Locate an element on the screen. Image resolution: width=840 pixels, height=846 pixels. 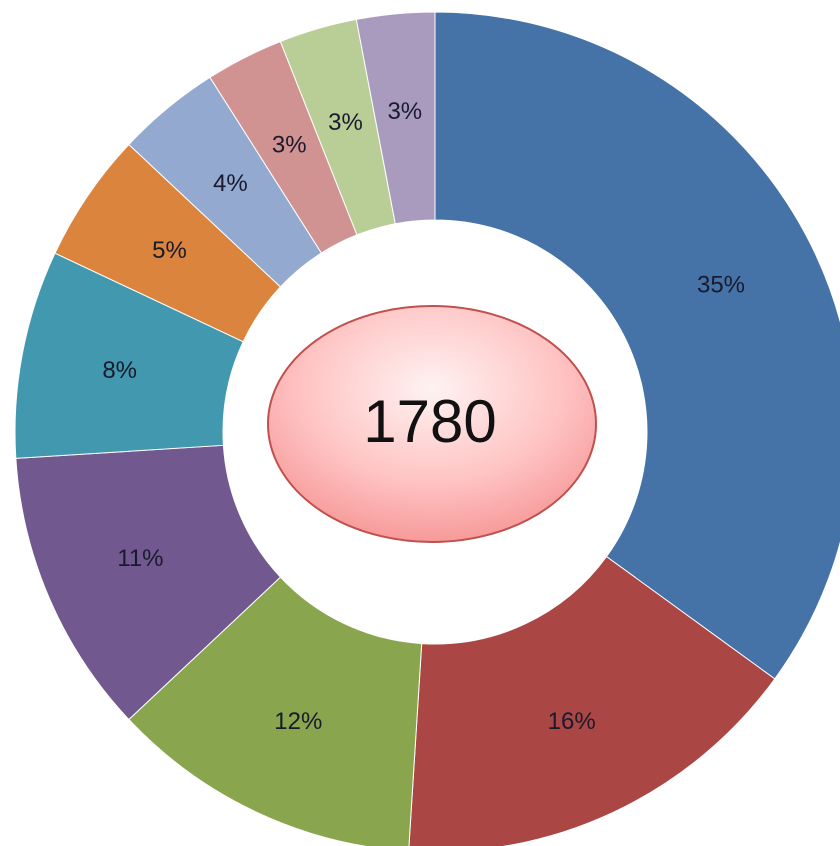
slice-label: 35% is located at coordinates (721, 285).